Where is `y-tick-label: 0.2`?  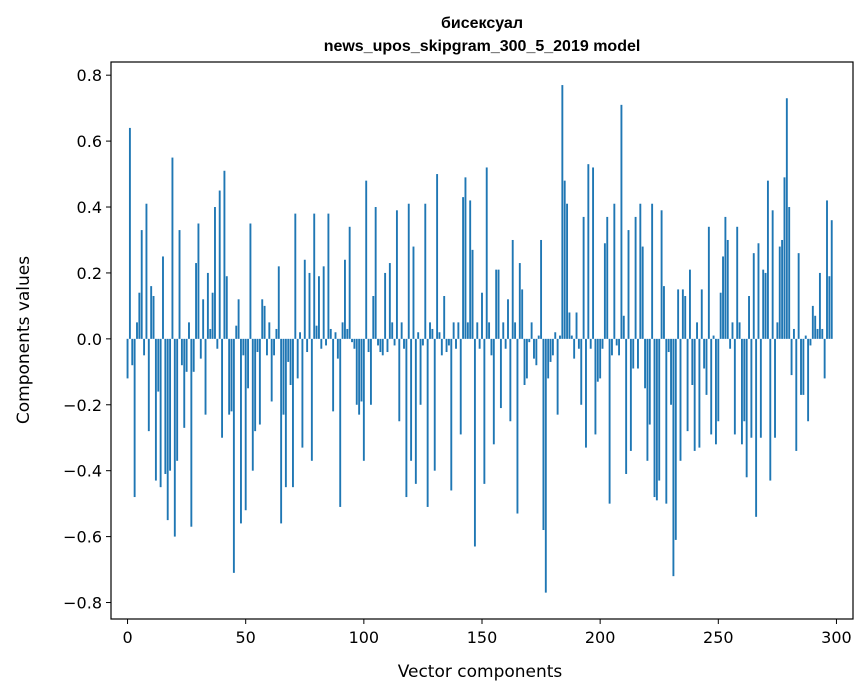 y-tick-label: 0.2 is located at coordinates (89, 273).